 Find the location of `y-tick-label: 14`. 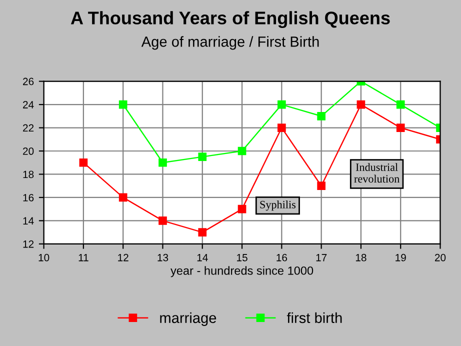

y-tick-label: 14 is located at coordinates (28, 220).